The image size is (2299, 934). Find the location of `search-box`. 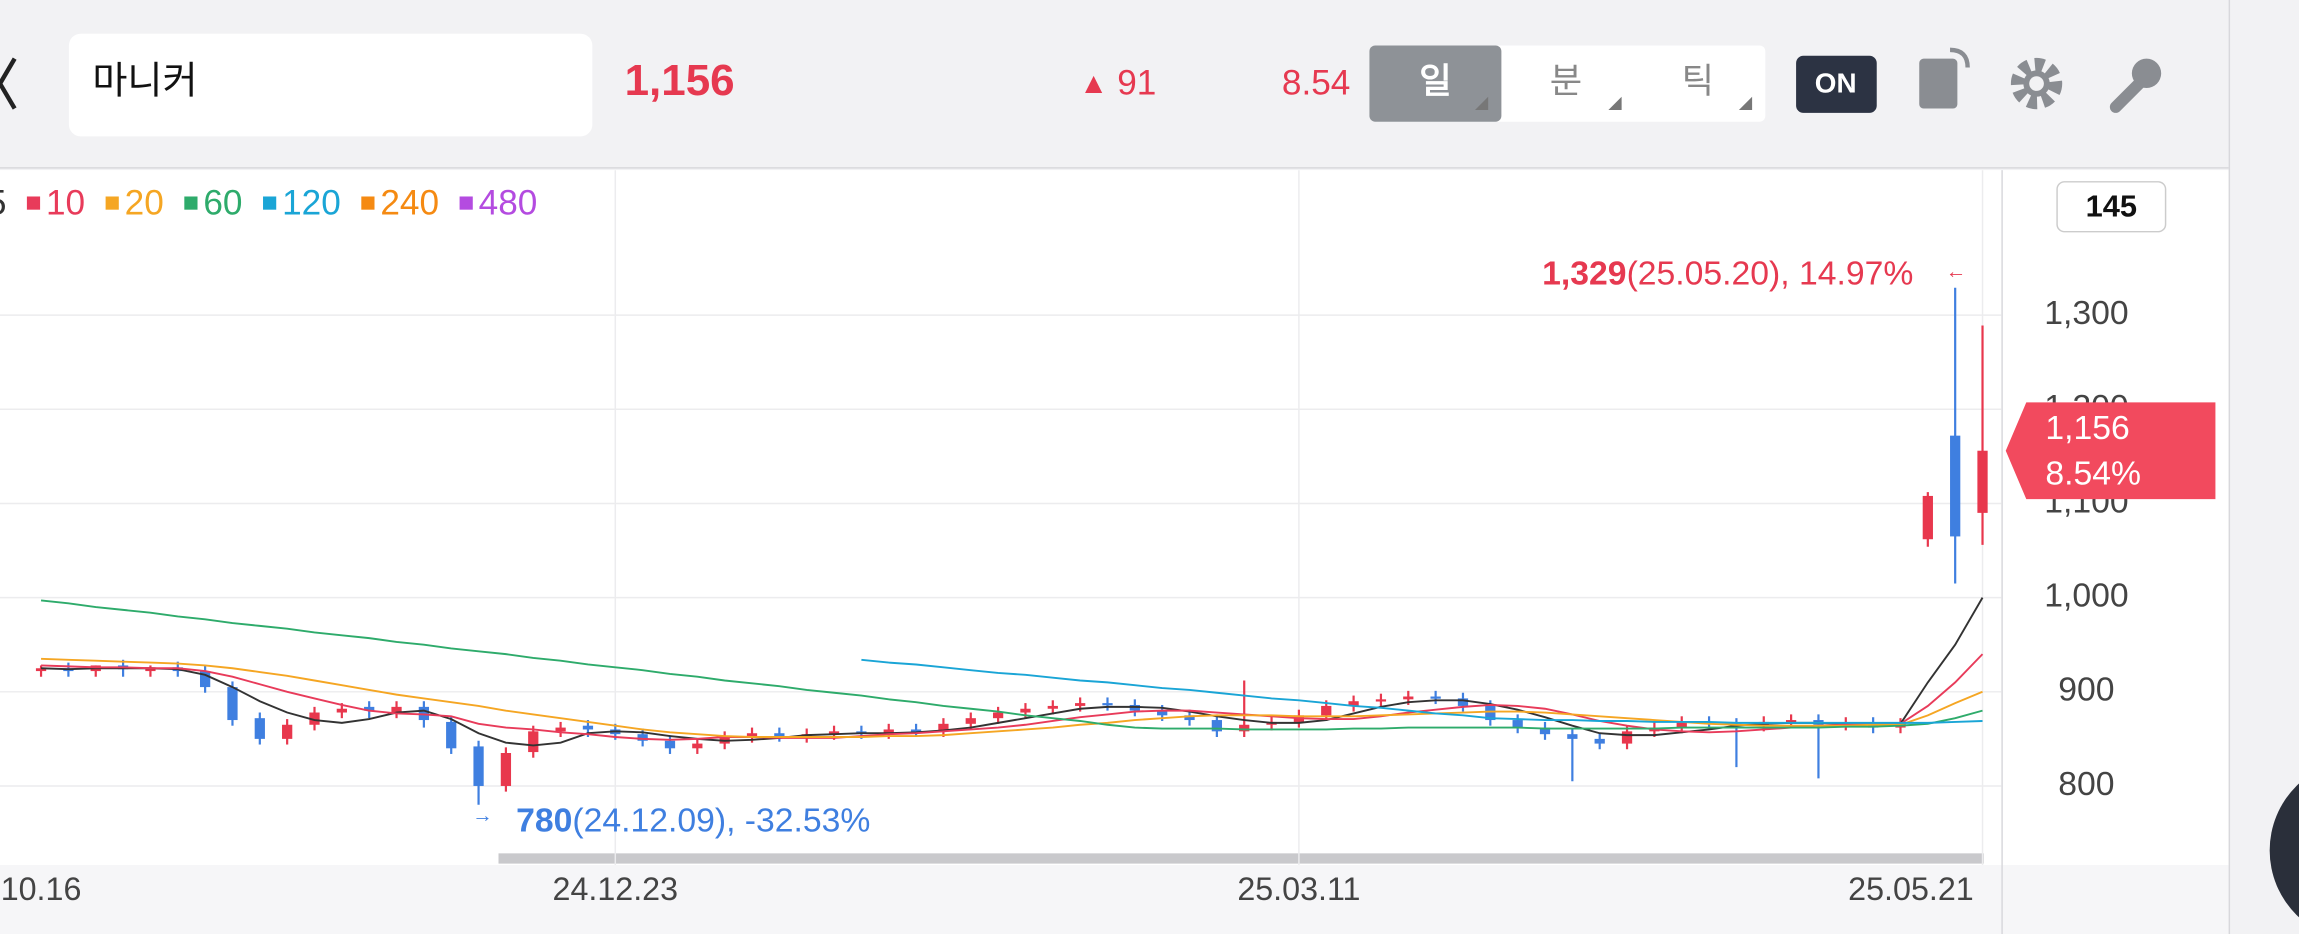

search-box is located at coordinates (330, 85).